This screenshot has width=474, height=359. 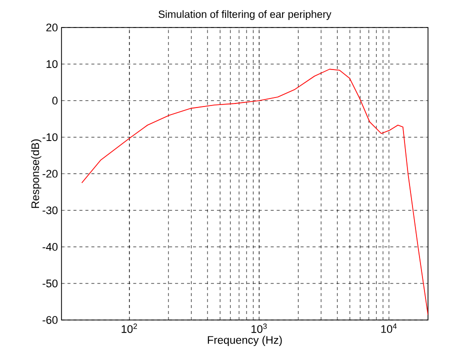 What do you see at coordinates (245, 15) in the screenshot?
I see `chart-title: Simulation of filtering of ear periphery` at bounding box center [245, 15].